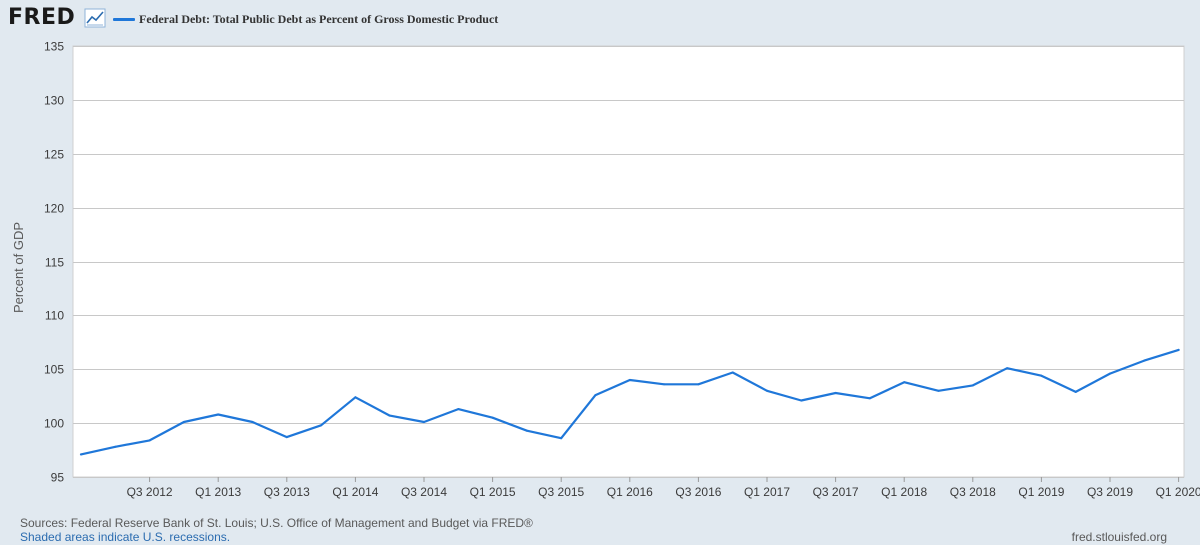 Image resolution: width=1200 pixels, height=545 pixels. I want to click on y-tick-label: 105, so click(54, 370).